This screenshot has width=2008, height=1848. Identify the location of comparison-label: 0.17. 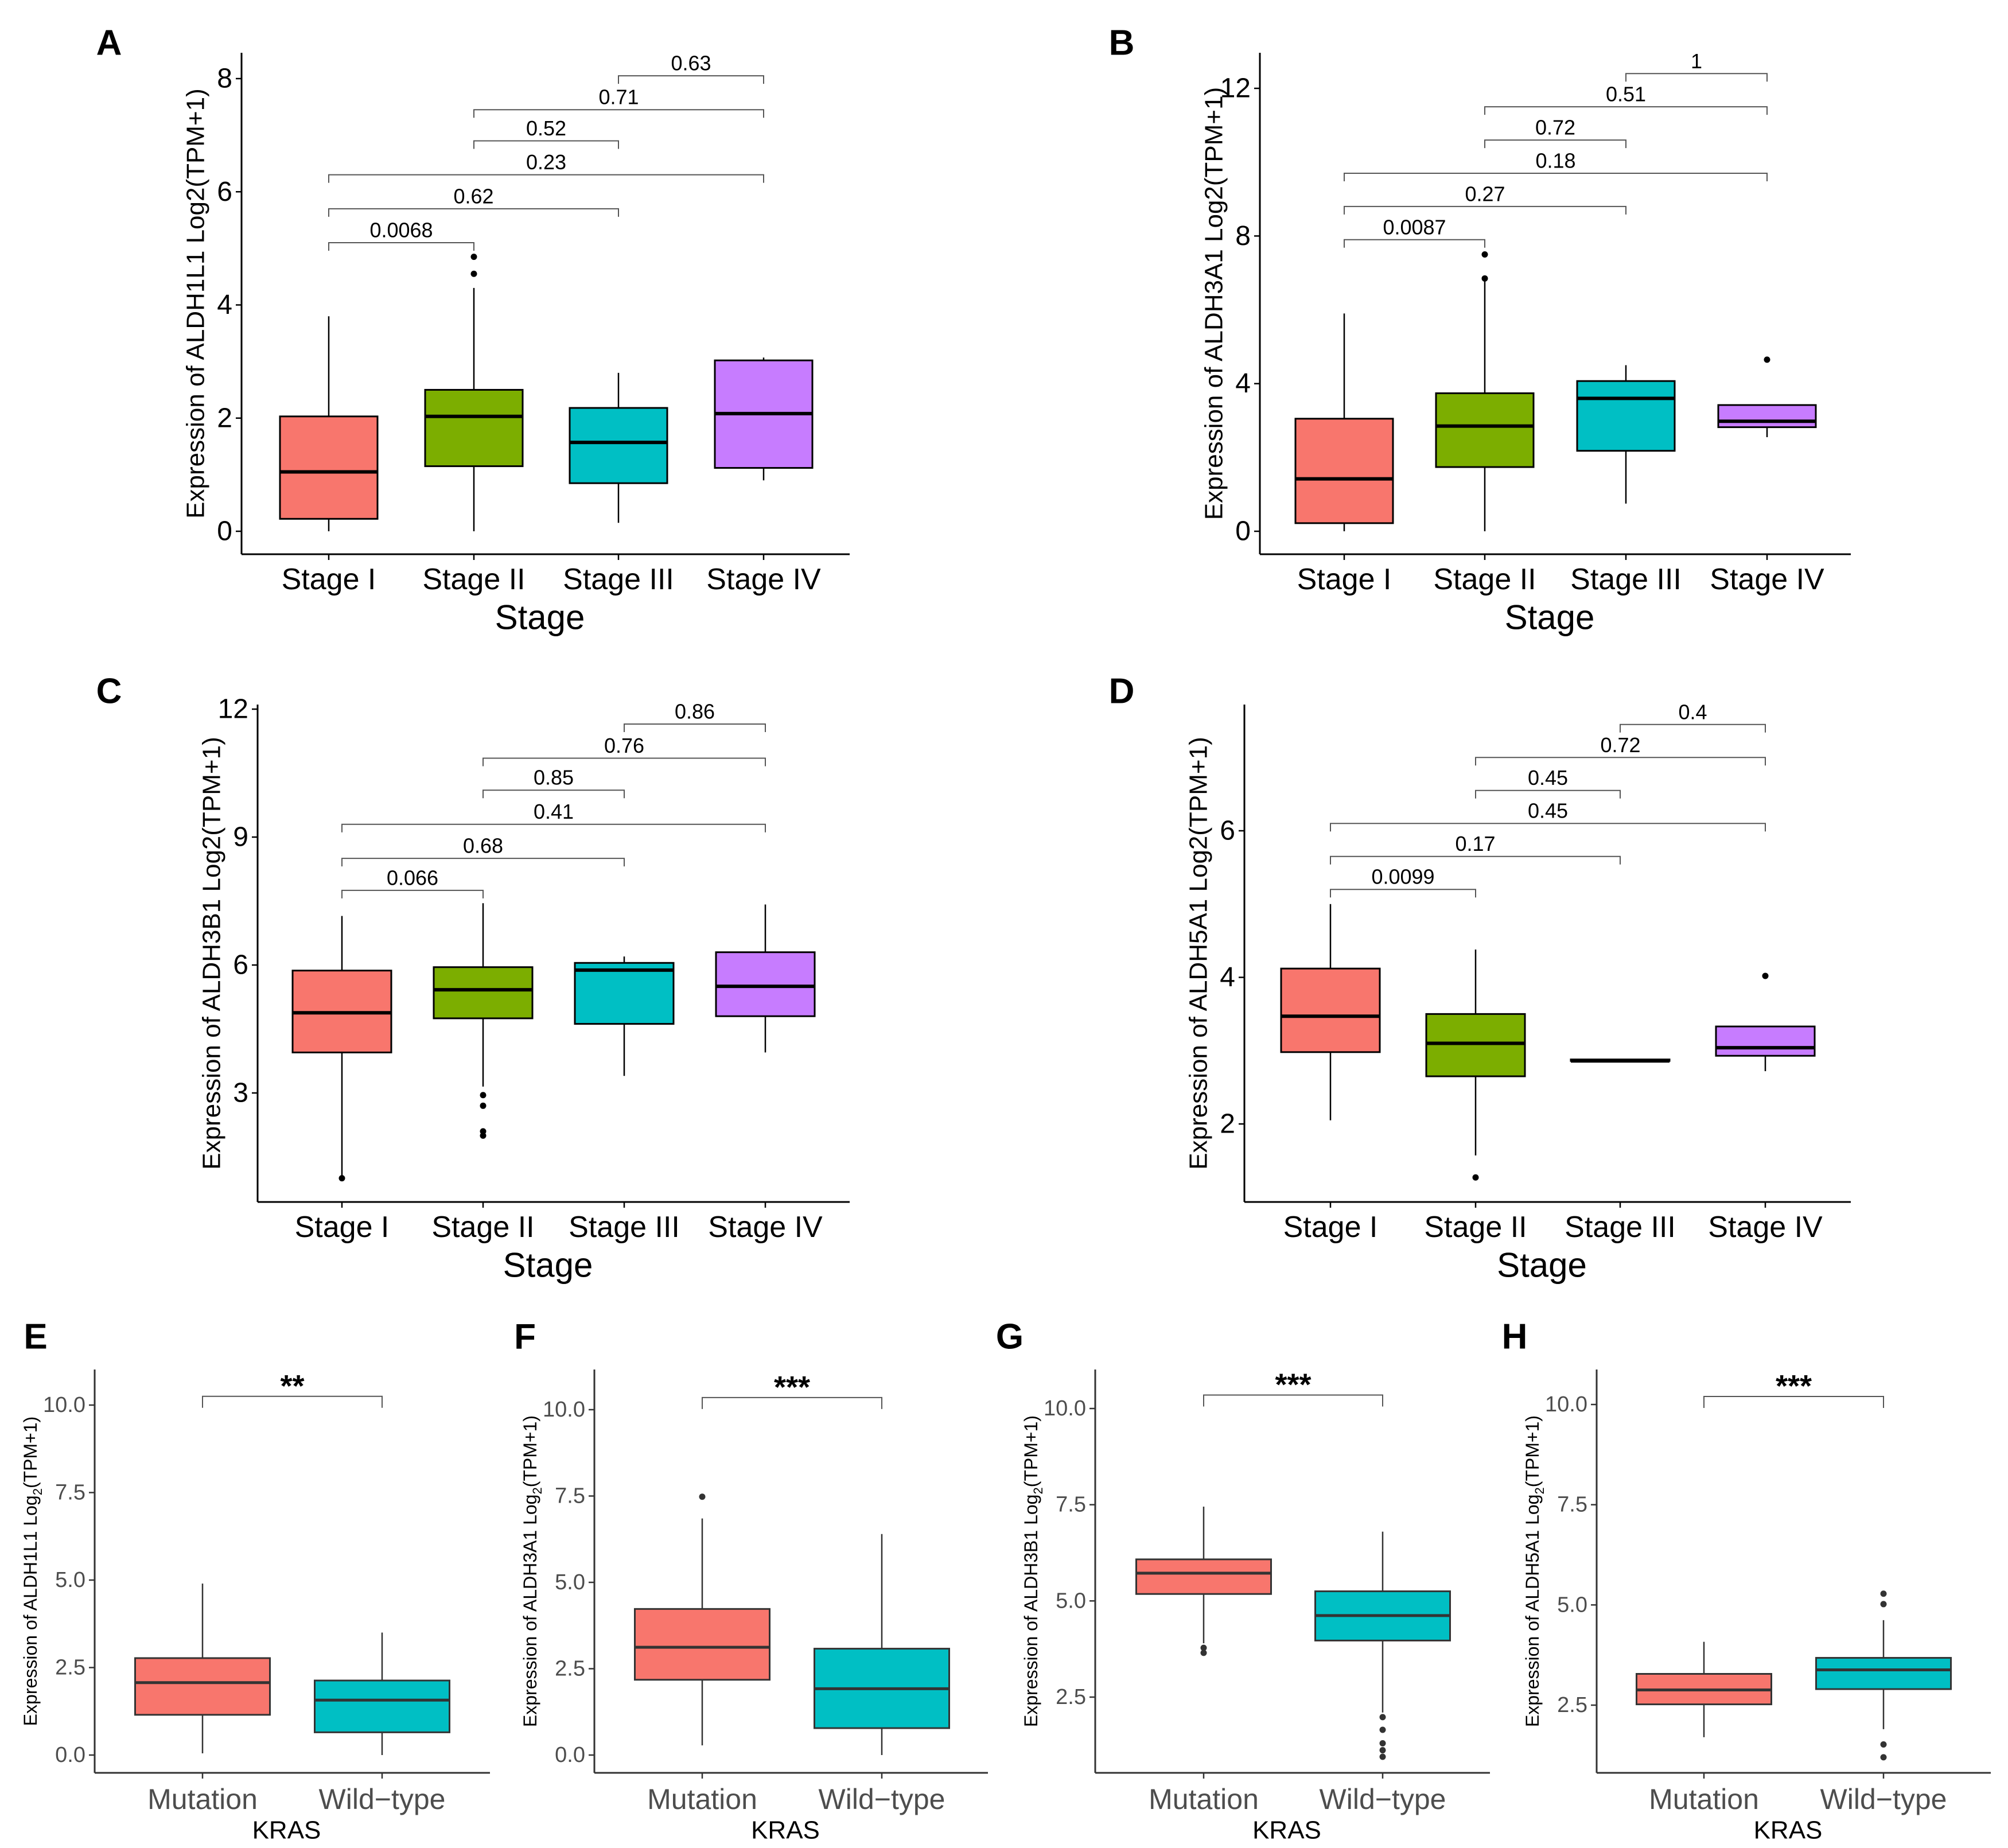
(1475, 844).